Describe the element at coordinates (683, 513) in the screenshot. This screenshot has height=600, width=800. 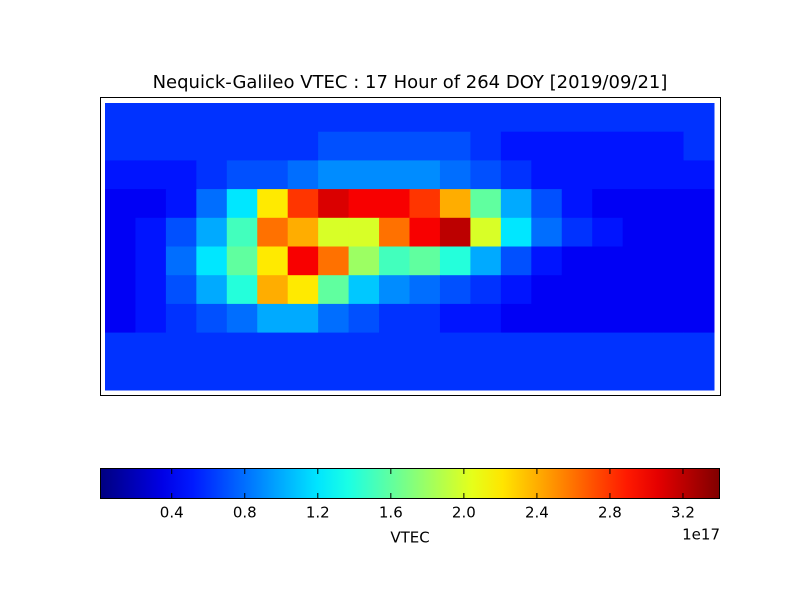
I see `colorbar-tick-label: 3.2` at that location.